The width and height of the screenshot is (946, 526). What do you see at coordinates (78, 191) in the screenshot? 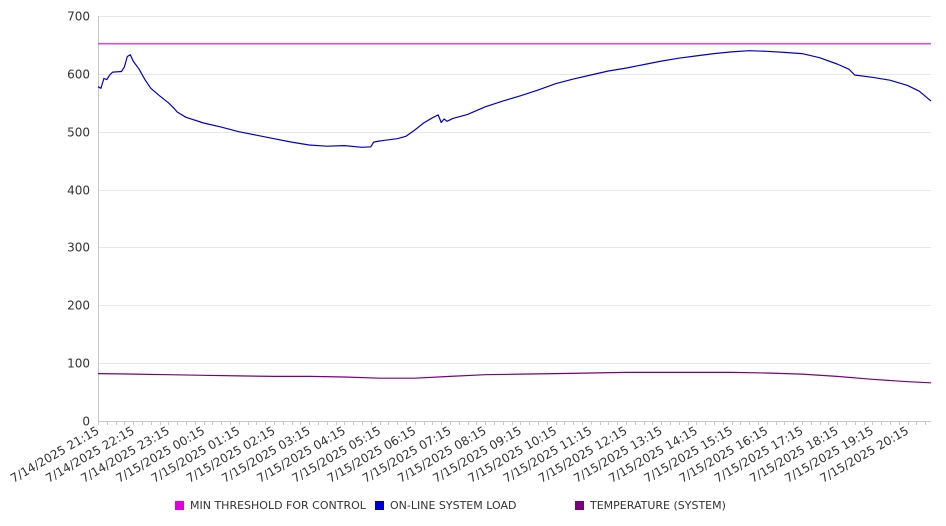
I see `y-tick-label: 400` at bounding box center [78, 191].